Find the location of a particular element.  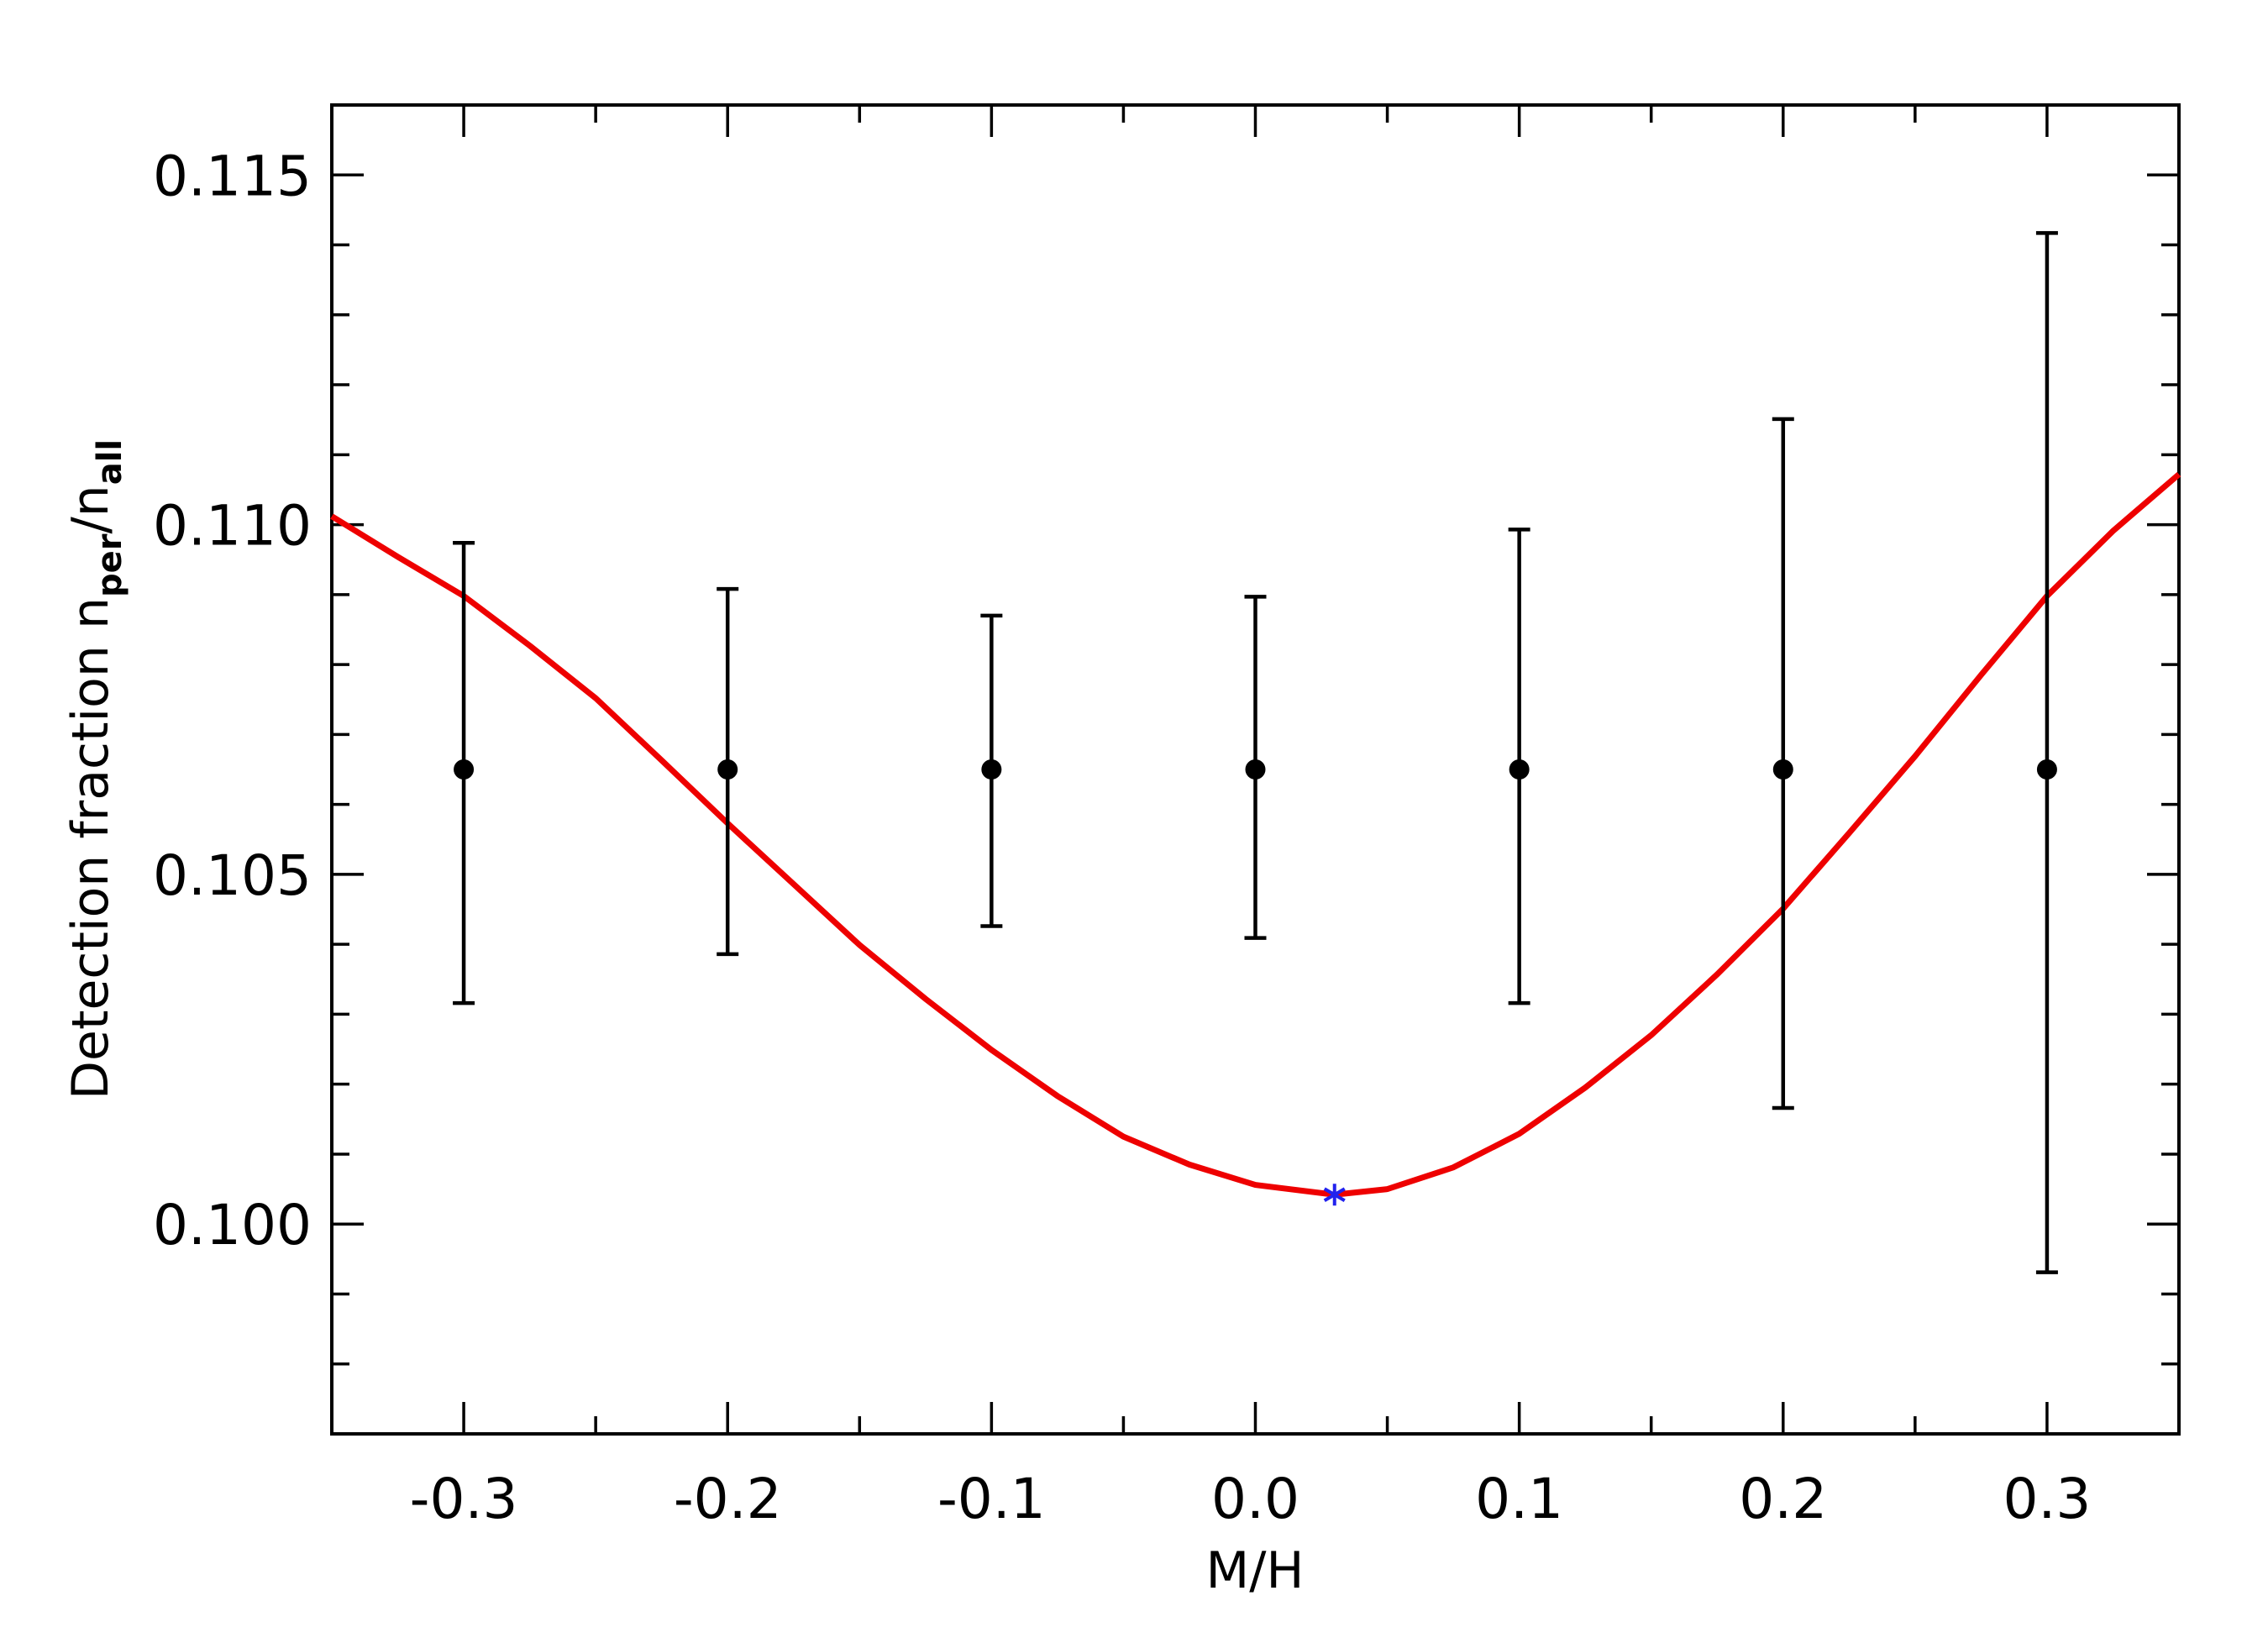

asterisk-stroke is located at coordinates (1334, 1194).